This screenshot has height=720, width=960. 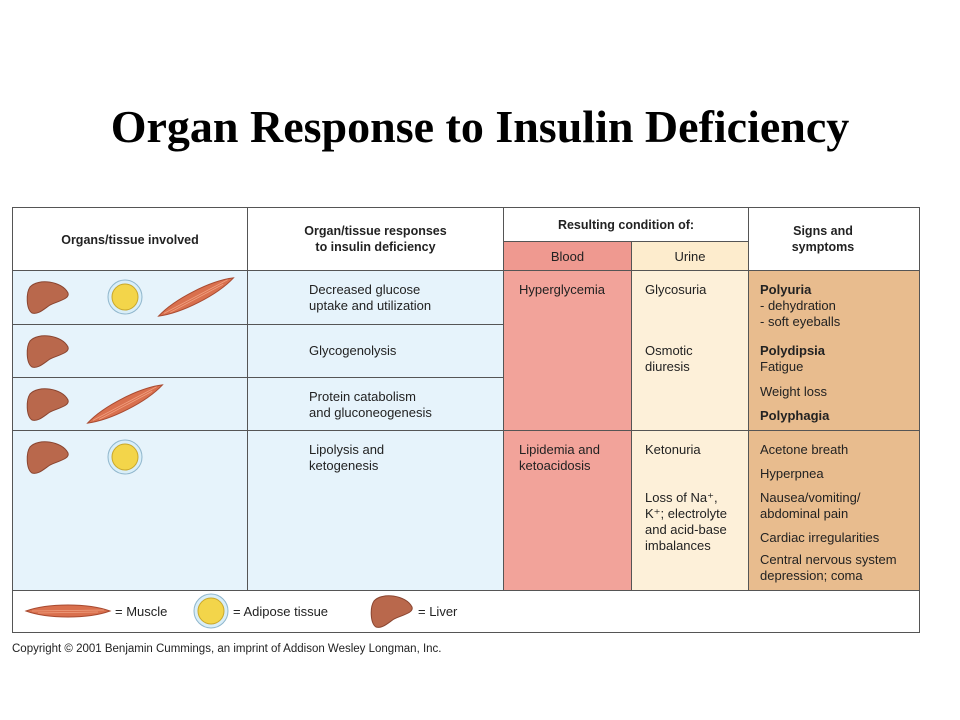 I want to click on line: uptake and utilization, so click(x=370, y=305).